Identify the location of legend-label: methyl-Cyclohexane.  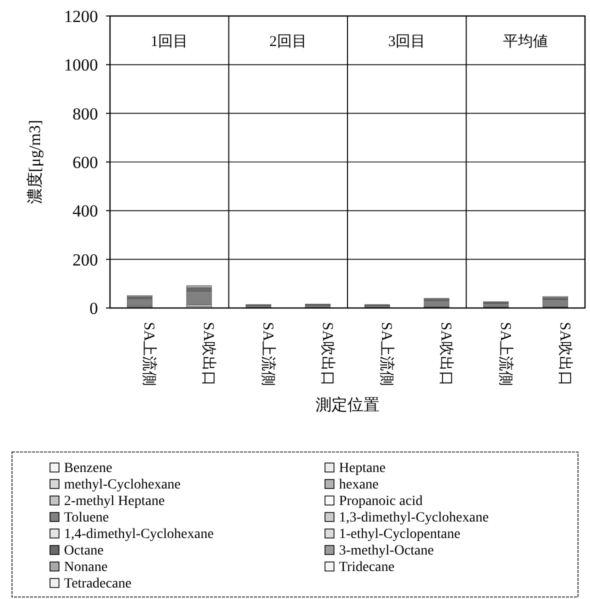
(122, 485).